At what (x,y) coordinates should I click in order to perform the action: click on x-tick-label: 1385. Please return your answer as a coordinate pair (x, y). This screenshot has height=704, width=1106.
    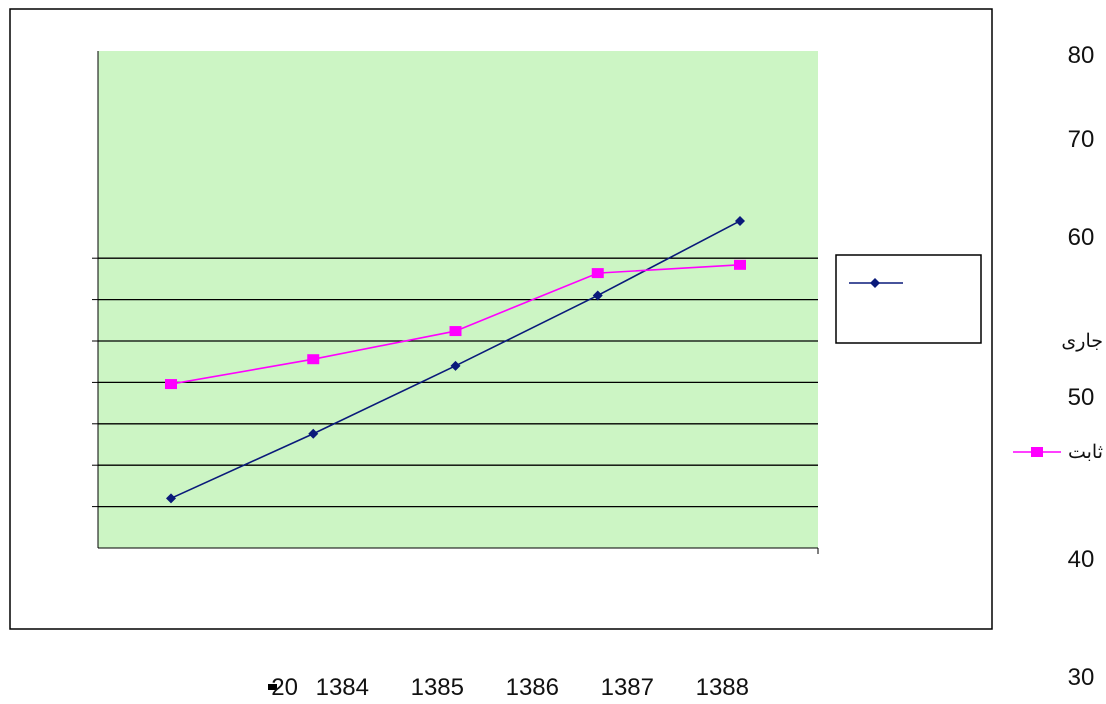
    Looking at the image, I should click on (437, 687).